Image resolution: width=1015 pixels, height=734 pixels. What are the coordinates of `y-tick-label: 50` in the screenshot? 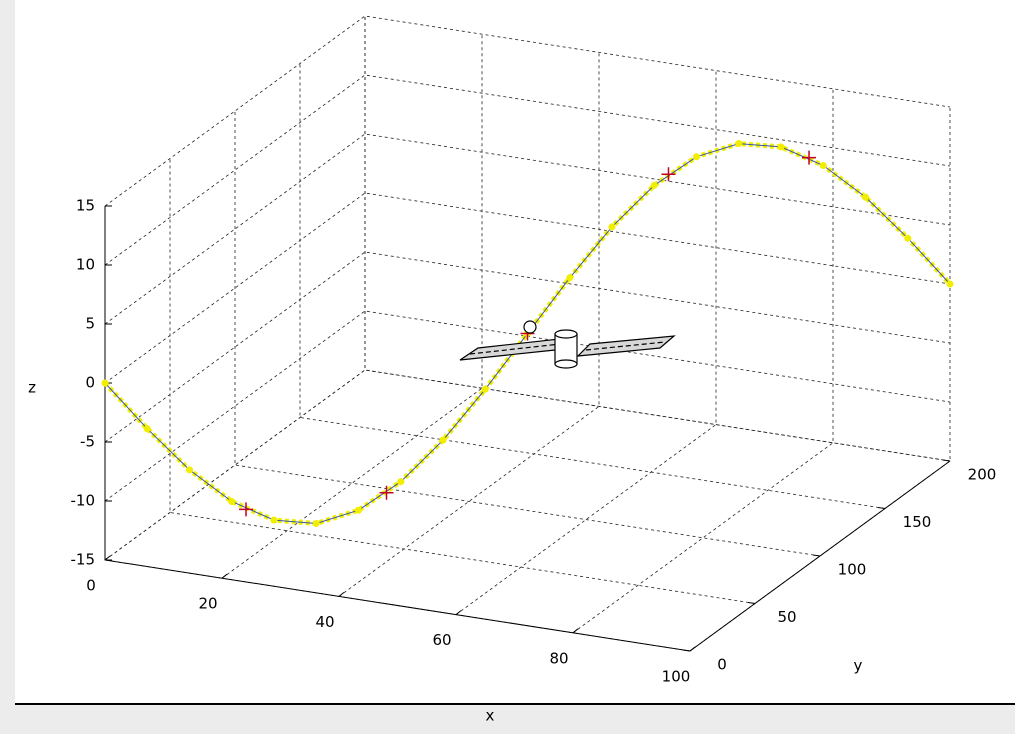 It's located at (786, 617).